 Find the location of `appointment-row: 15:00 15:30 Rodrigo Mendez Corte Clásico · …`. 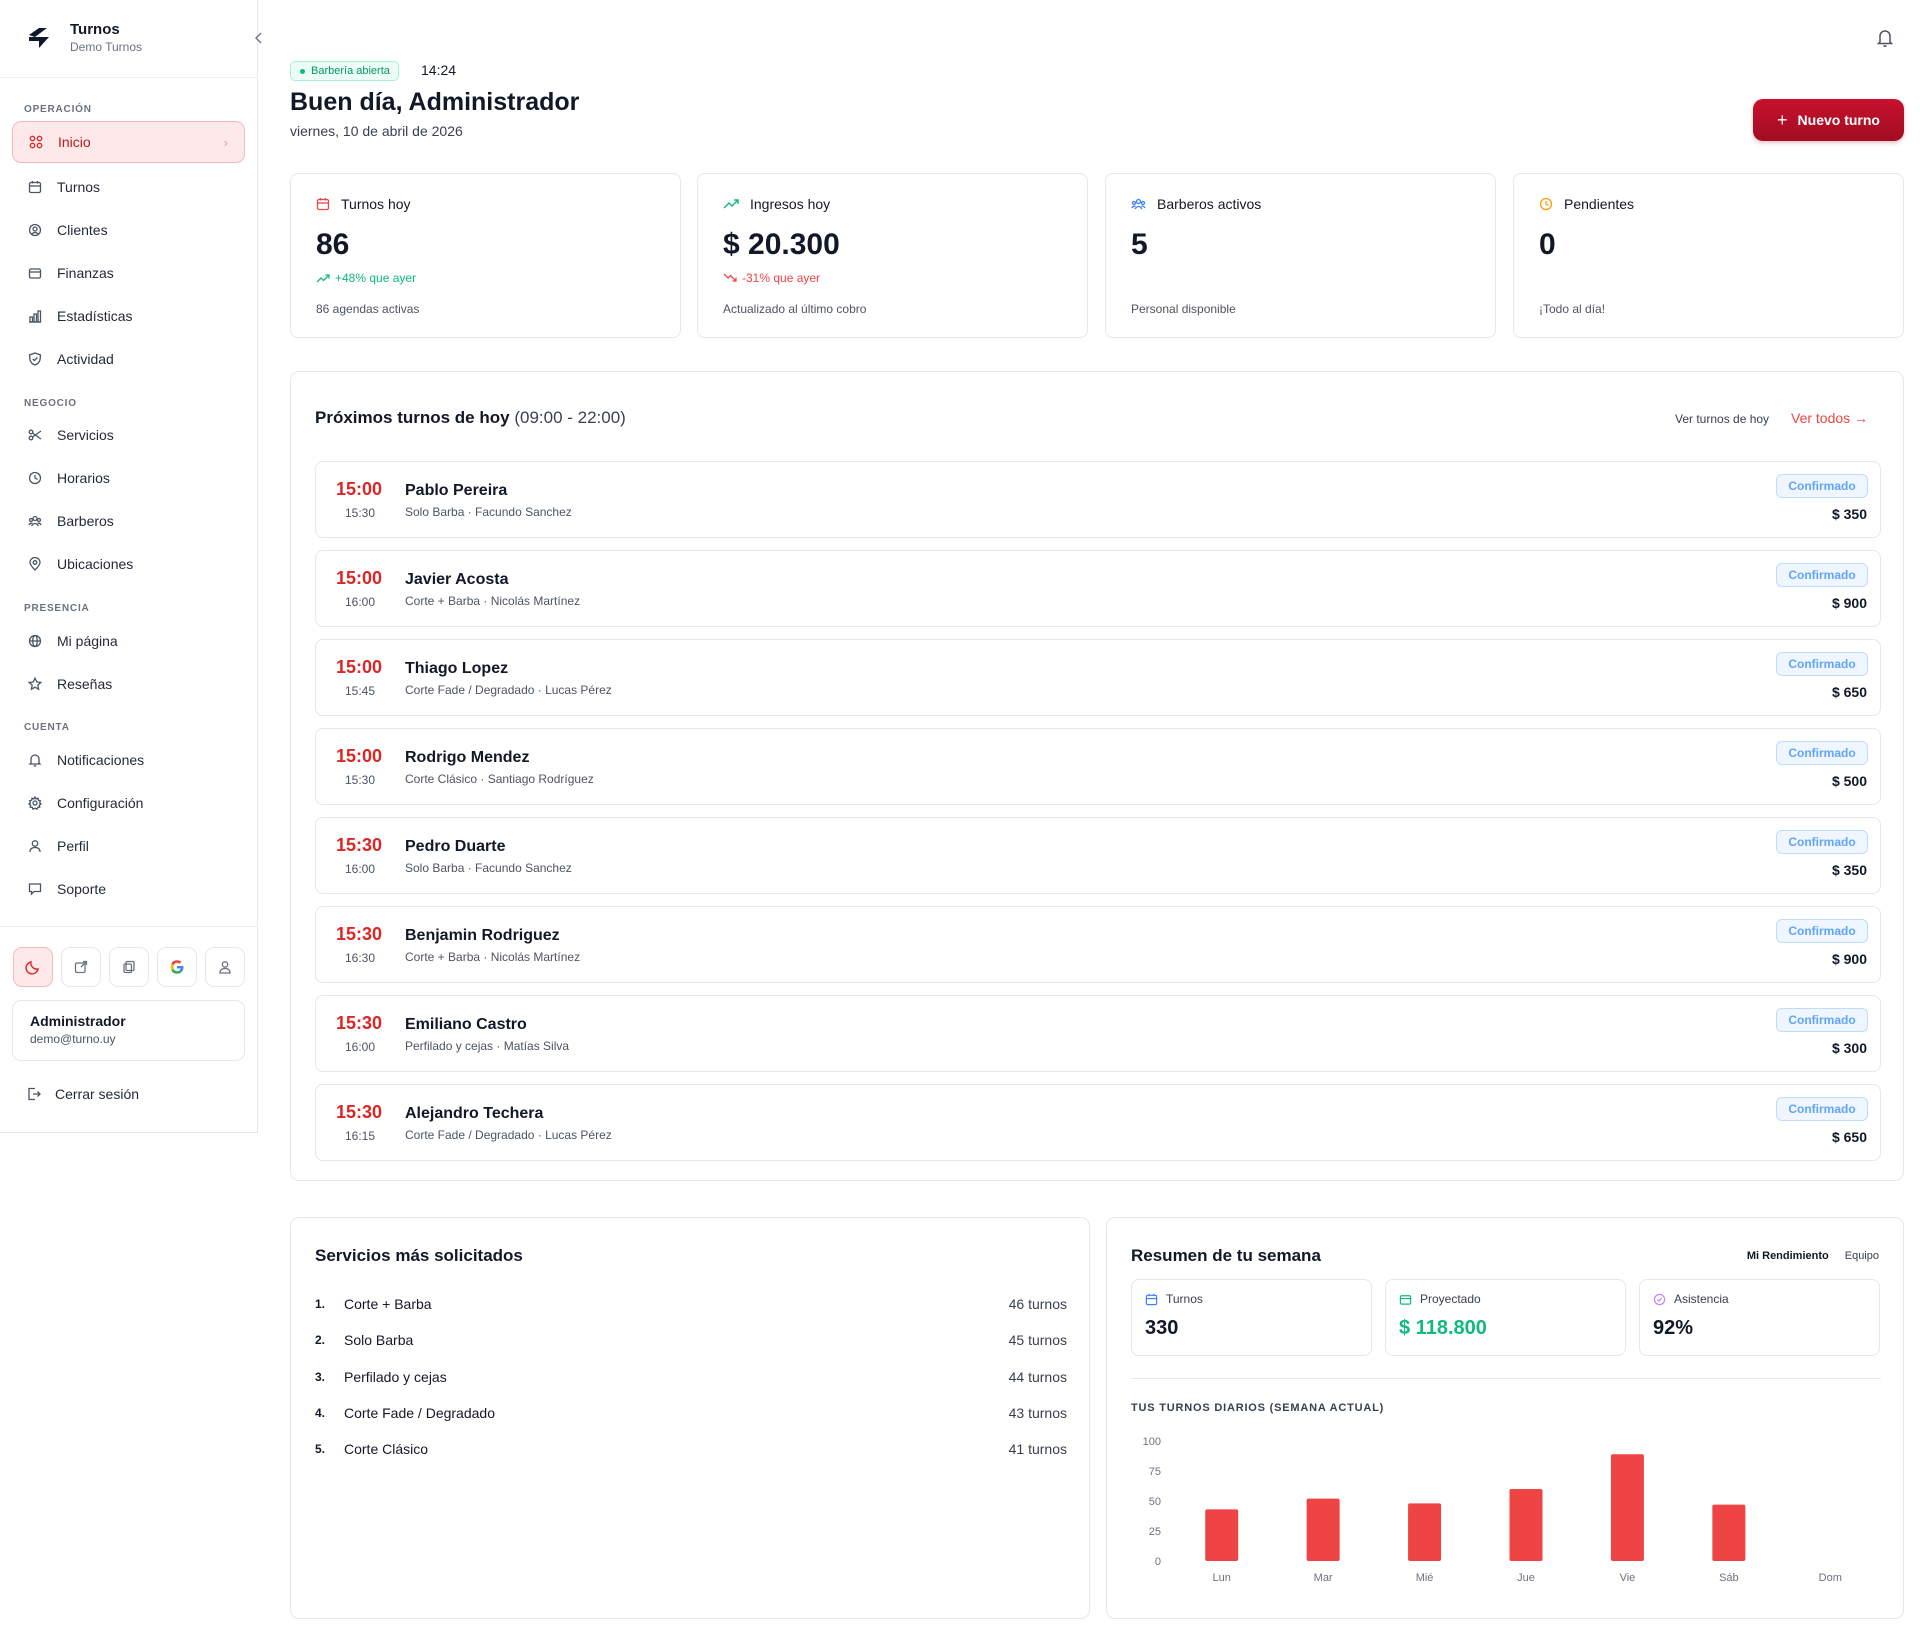

appointment-row: 15:00 15:30 Rodrigo Mendez Corte Clásico · … is located at coordinates (1098, 766).